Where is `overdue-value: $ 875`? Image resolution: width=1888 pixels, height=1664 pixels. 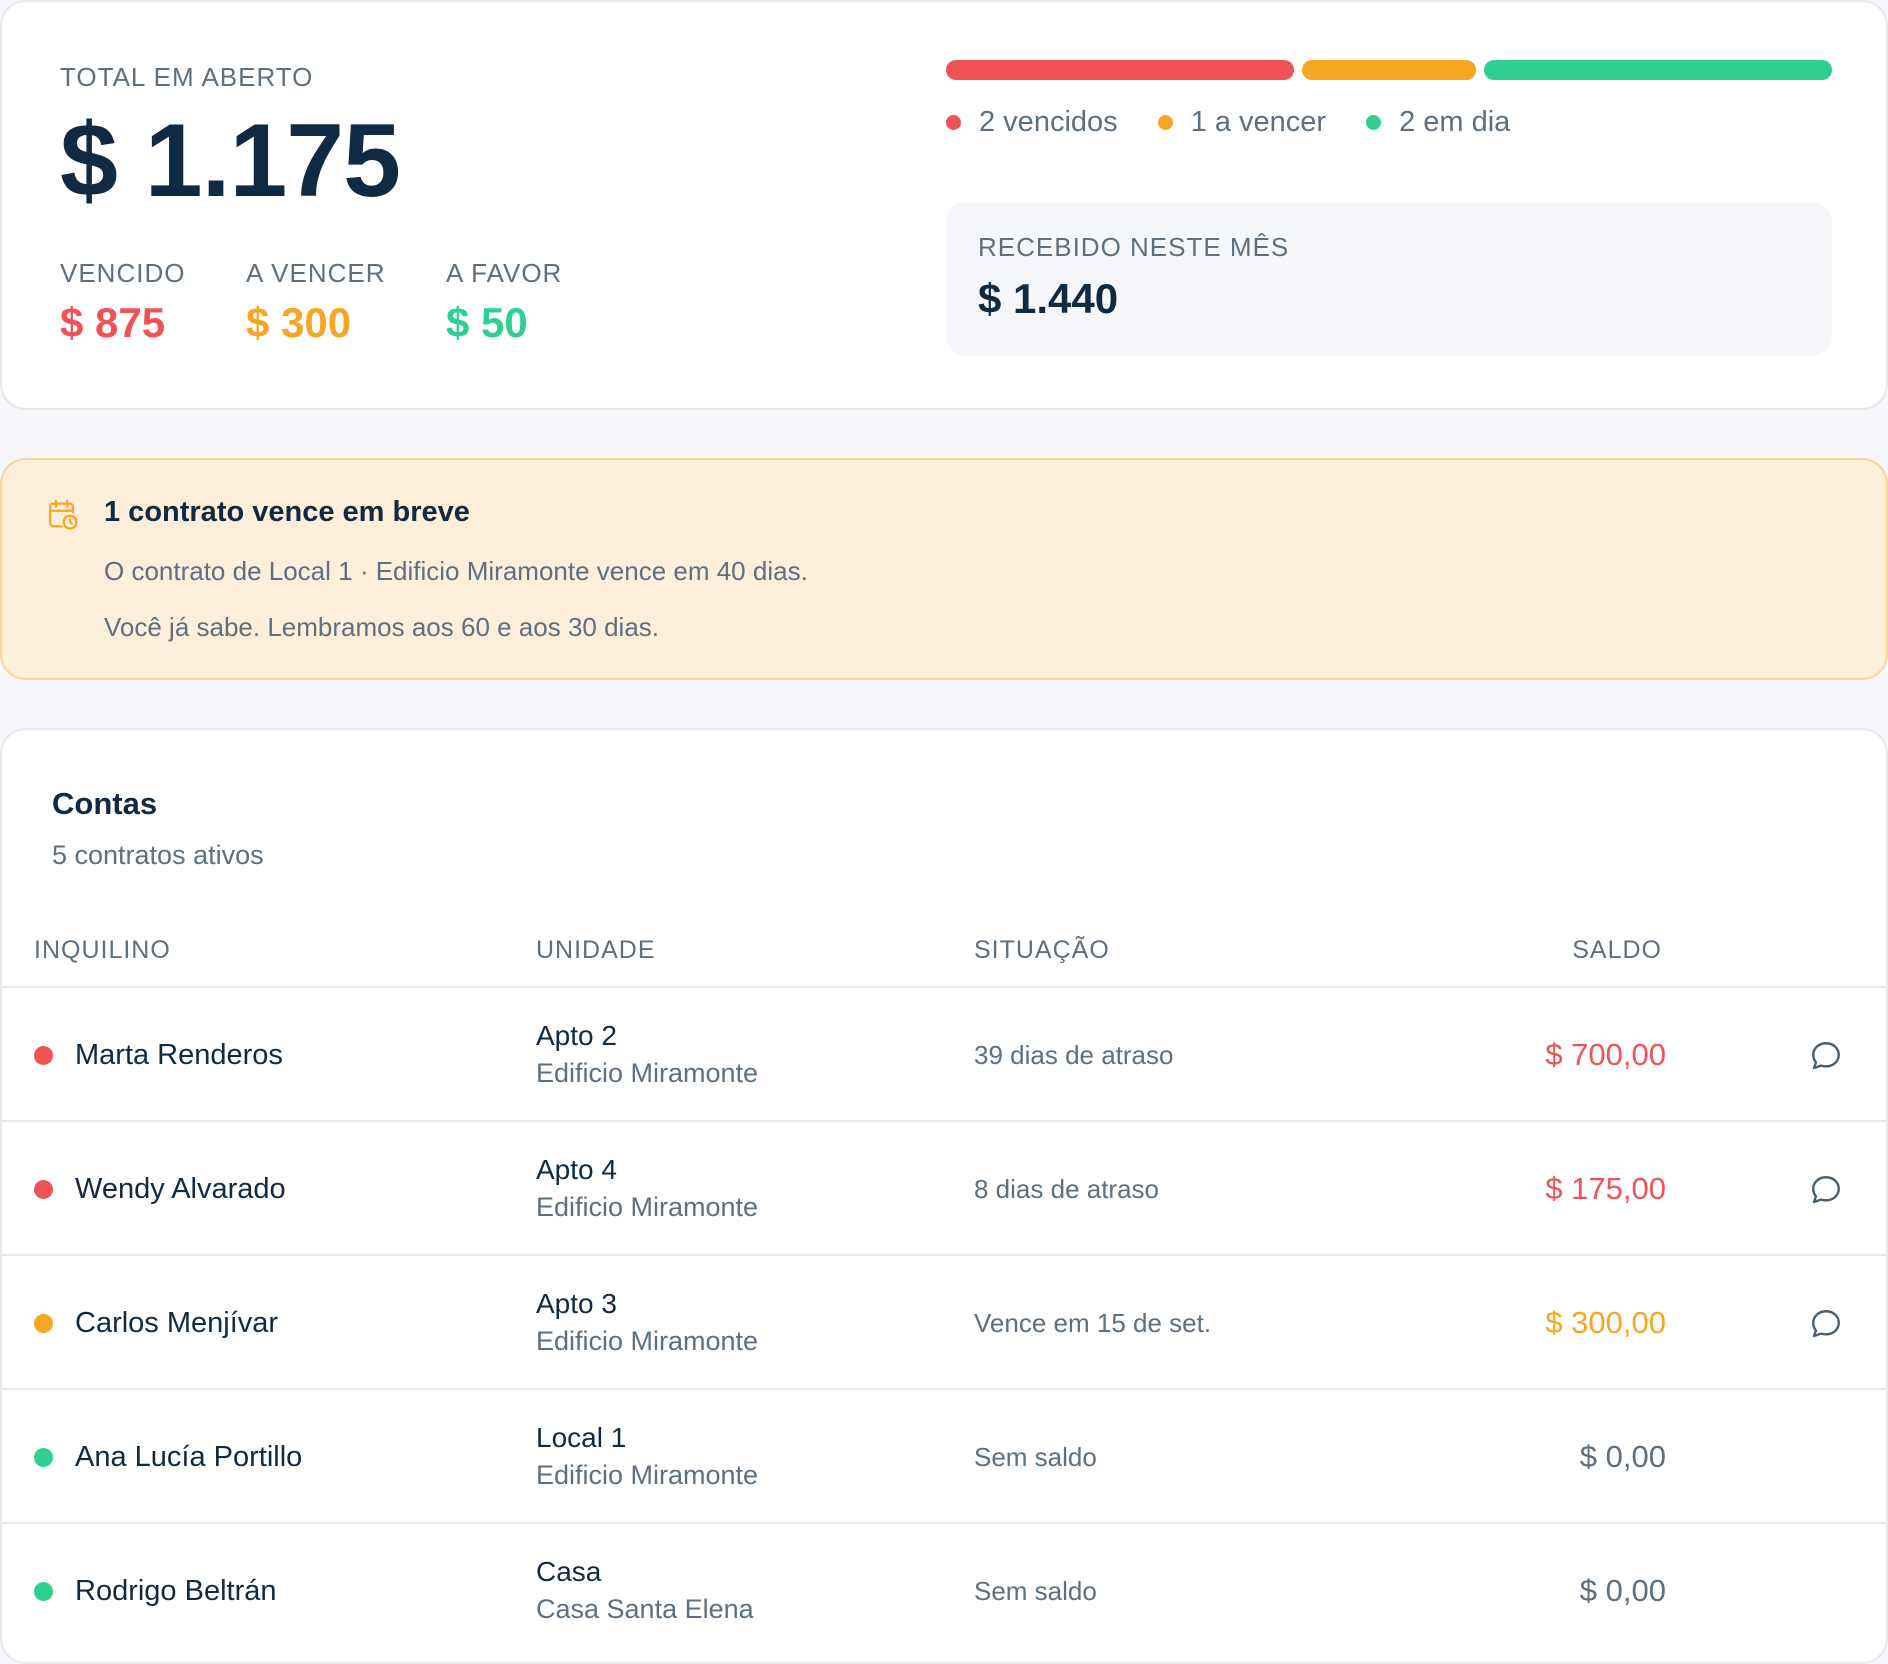
overdue-value: $ 875 is located at coordinates (113, 322).